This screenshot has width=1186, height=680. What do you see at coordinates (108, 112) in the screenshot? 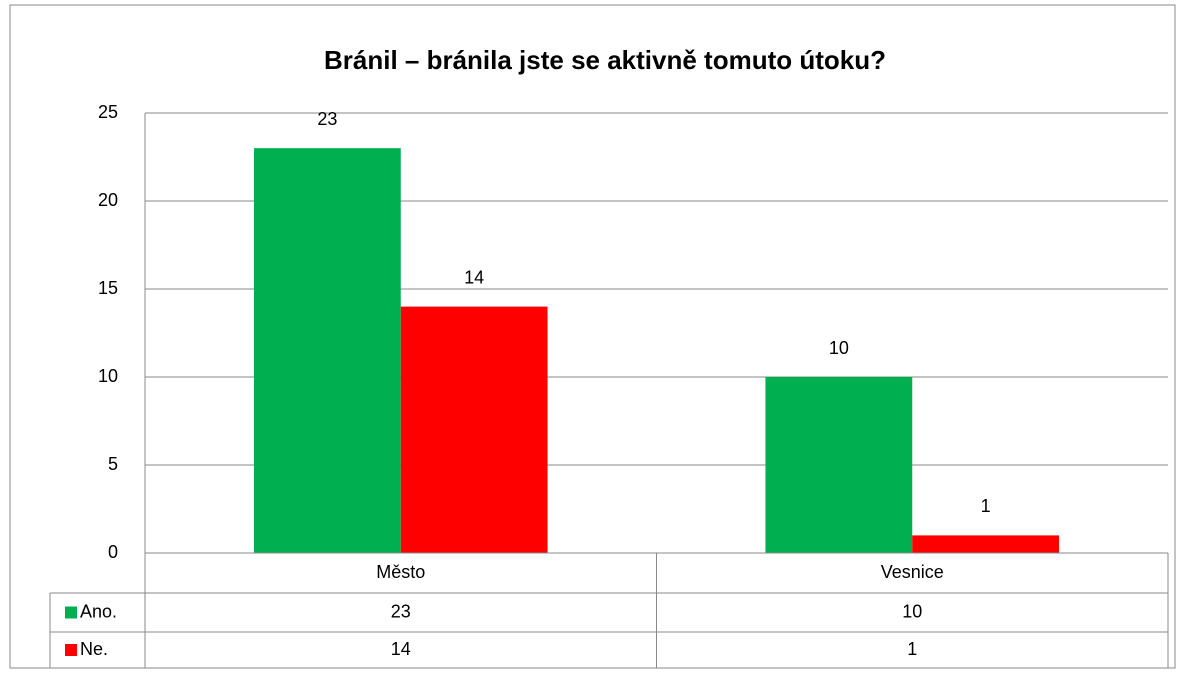
I see `y-tick-label: 25` at bounding box center [108, 112].